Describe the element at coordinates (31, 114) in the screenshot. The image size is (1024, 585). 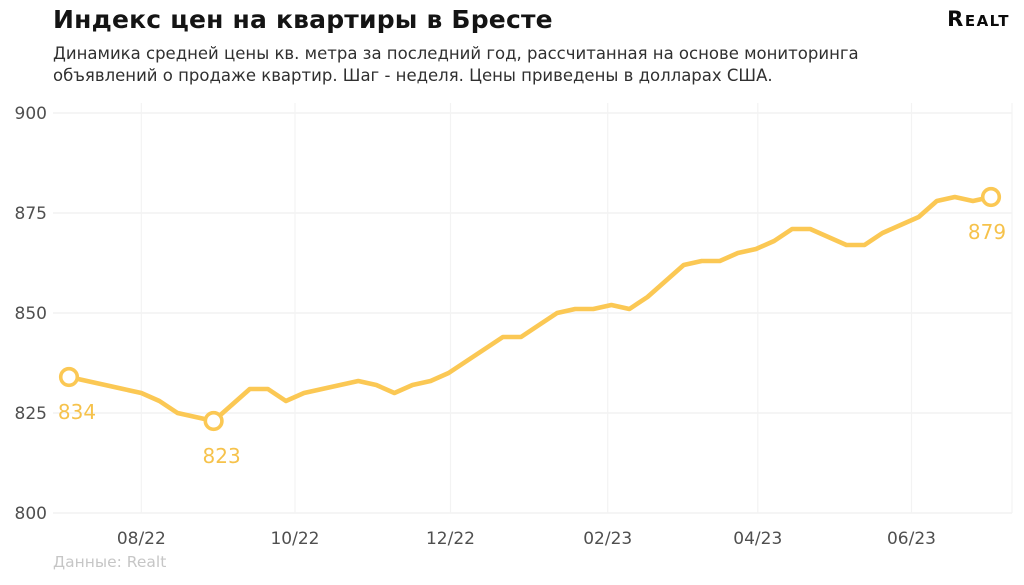
I see `y-tick-label: 900` at that location.